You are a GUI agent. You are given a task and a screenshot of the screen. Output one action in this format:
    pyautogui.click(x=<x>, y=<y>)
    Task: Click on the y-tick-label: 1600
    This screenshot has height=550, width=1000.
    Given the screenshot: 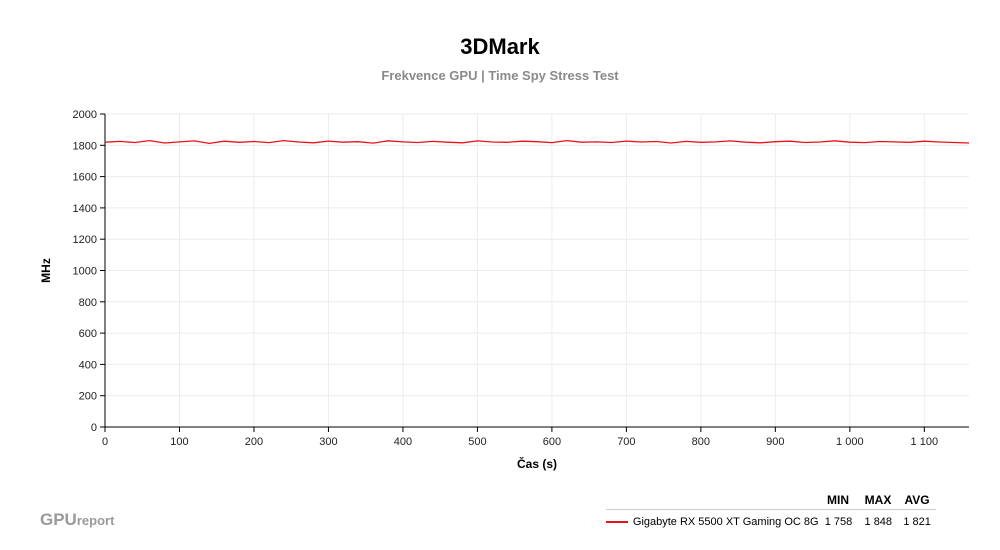 What is the action you would take?
    pyautogui.click(x=85, y=178)
    